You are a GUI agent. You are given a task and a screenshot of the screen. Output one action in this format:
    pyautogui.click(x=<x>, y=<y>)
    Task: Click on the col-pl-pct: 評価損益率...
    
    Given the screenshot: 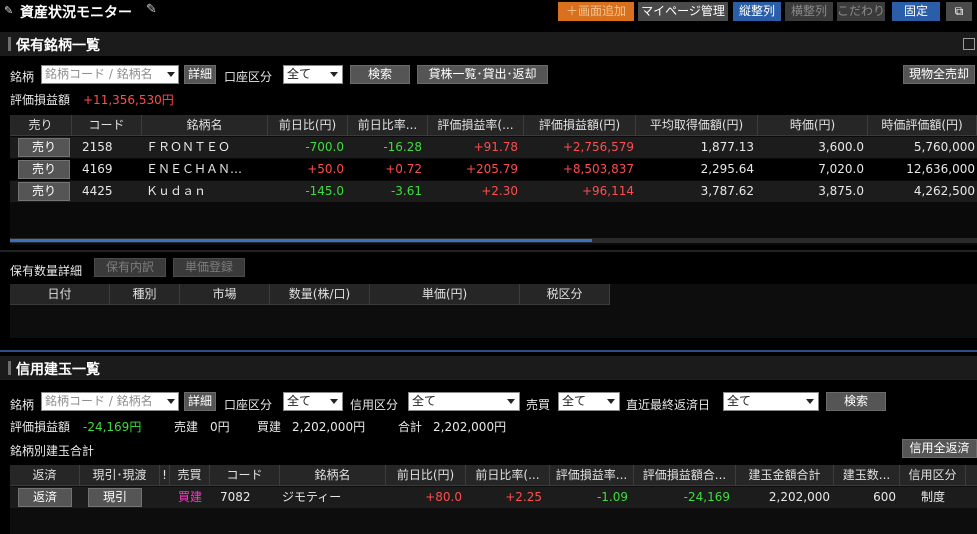 What is the action you would take?
    pyautogui.click(x=592, y=475)
    